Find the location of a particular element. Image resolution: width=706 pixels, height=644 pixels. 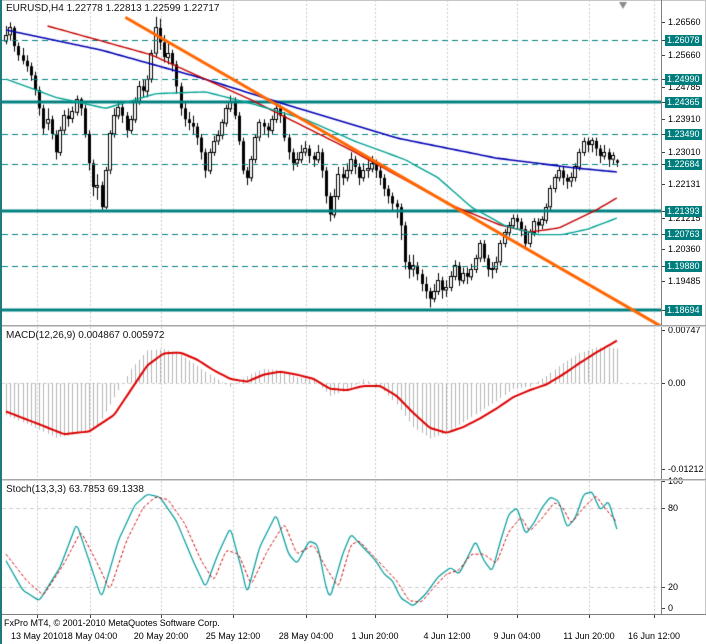

price-tick-label: 1.22131 is located at coordinates (684, 184).